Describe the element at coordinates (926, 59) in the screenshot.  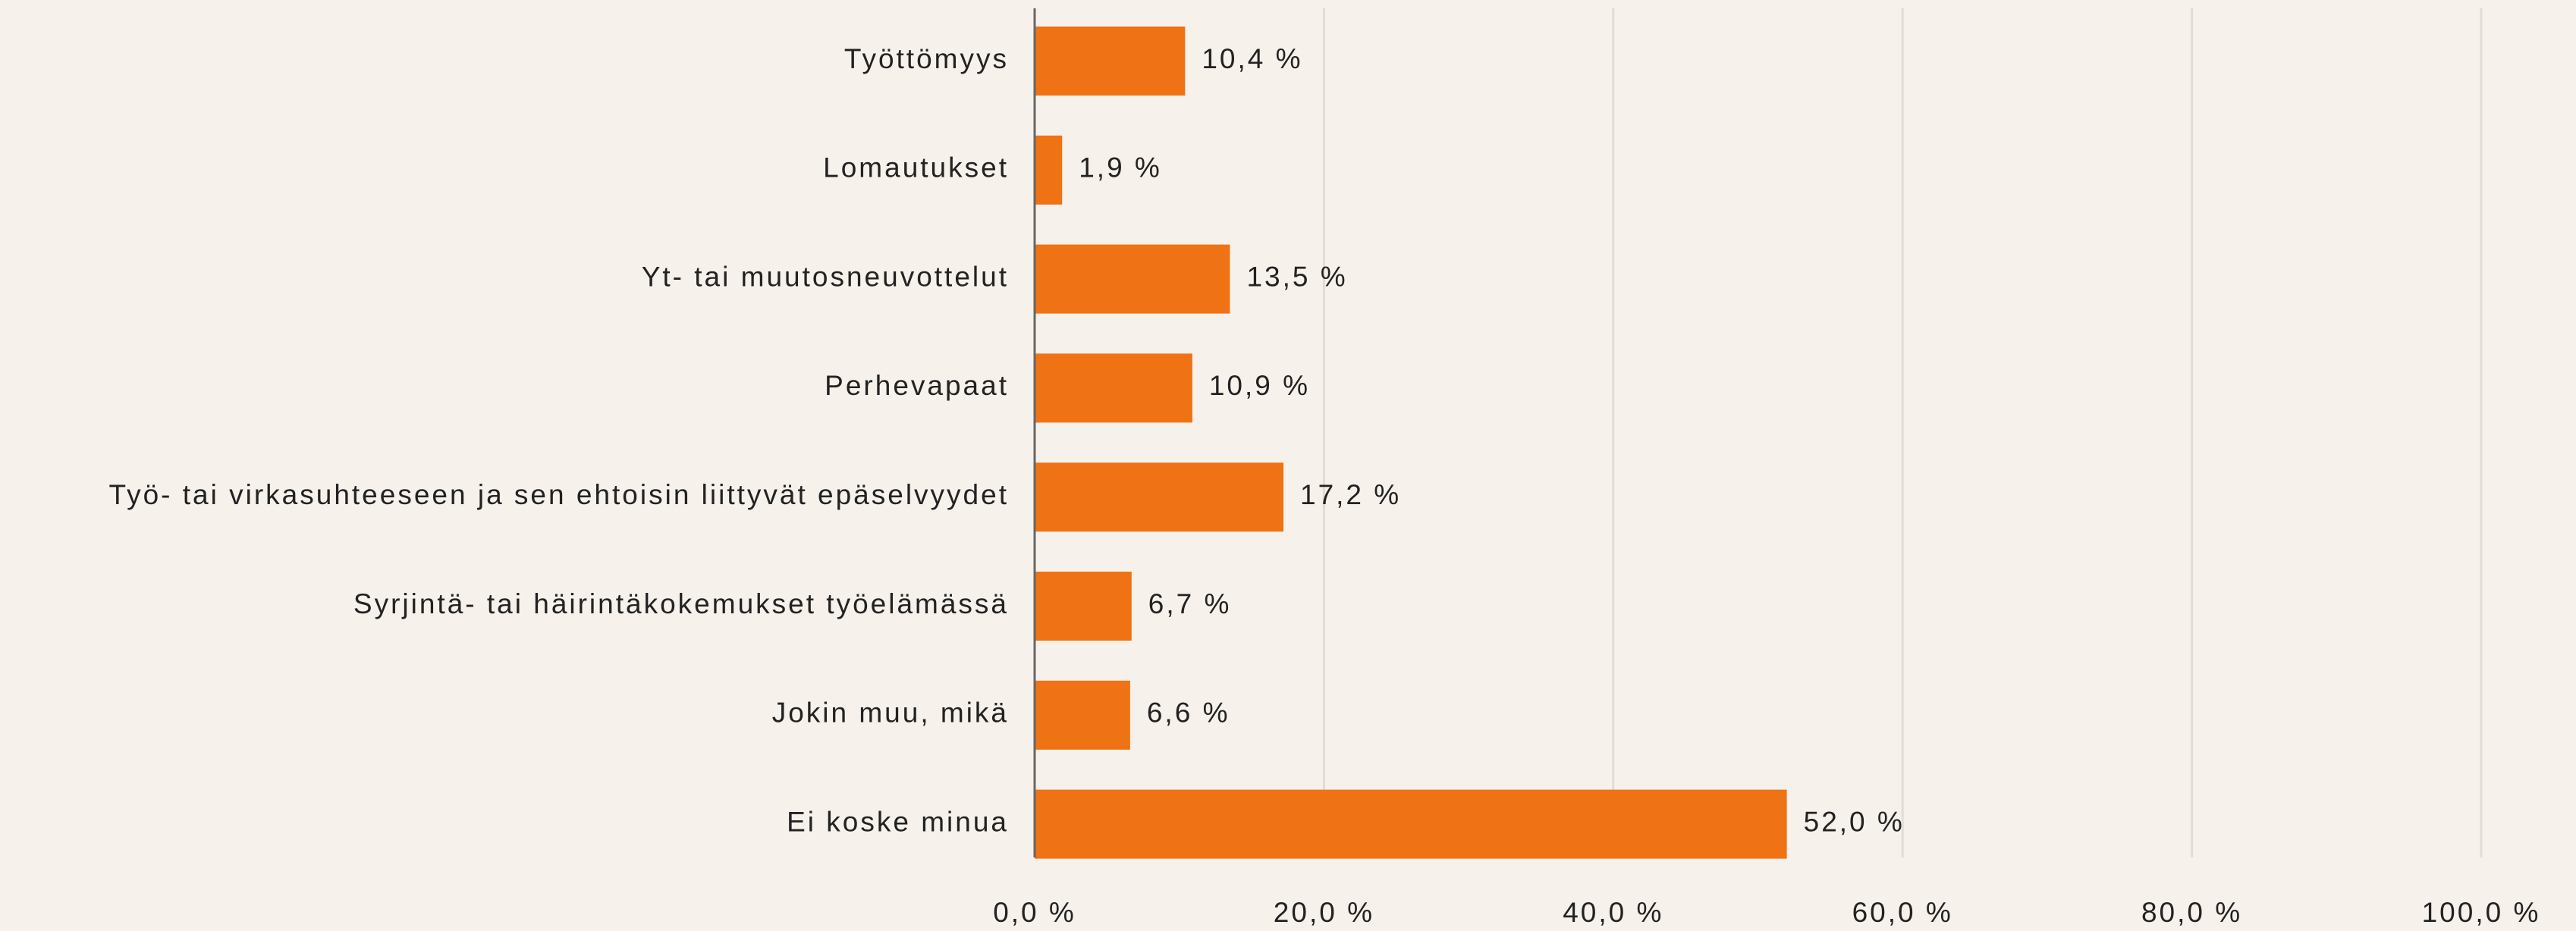
I see `y-tick-label: Työttömyys` at that location.